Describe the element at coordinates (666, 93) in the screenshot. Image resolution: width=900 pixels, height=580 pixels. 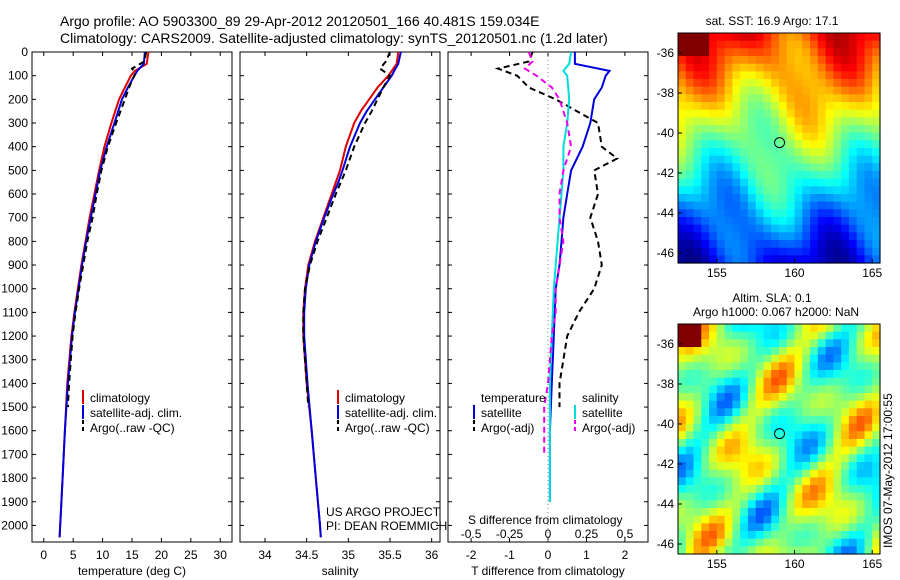
I see `map-ytick-label: -38` at that location.